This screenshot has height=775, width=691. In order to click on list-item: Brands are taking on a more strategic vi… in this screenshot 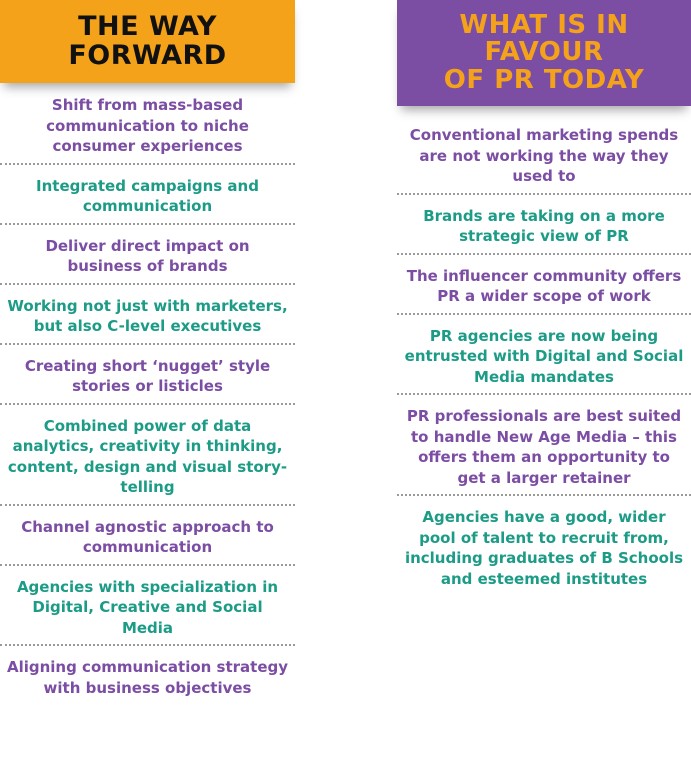, I will do `click(544, 228)`.